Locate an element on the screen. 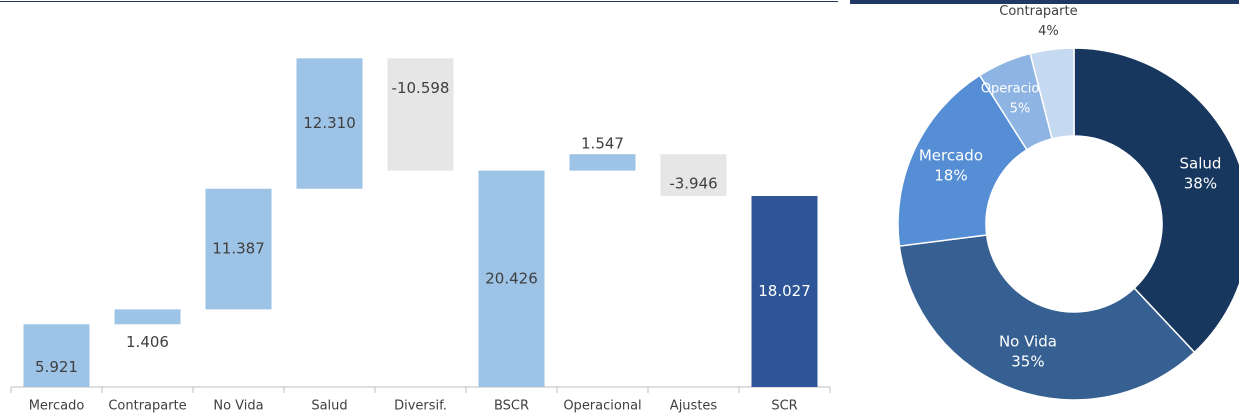  slice-value: 18% is located at coordinates (950, 176).